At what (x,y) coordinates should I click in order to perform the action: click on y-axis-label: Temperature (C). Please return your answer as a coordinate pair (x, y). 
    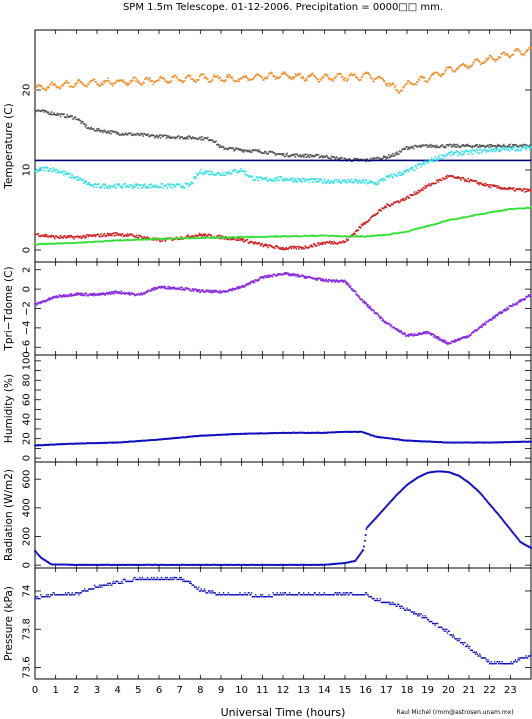
    Looking at the image, I should click on (9, 146).